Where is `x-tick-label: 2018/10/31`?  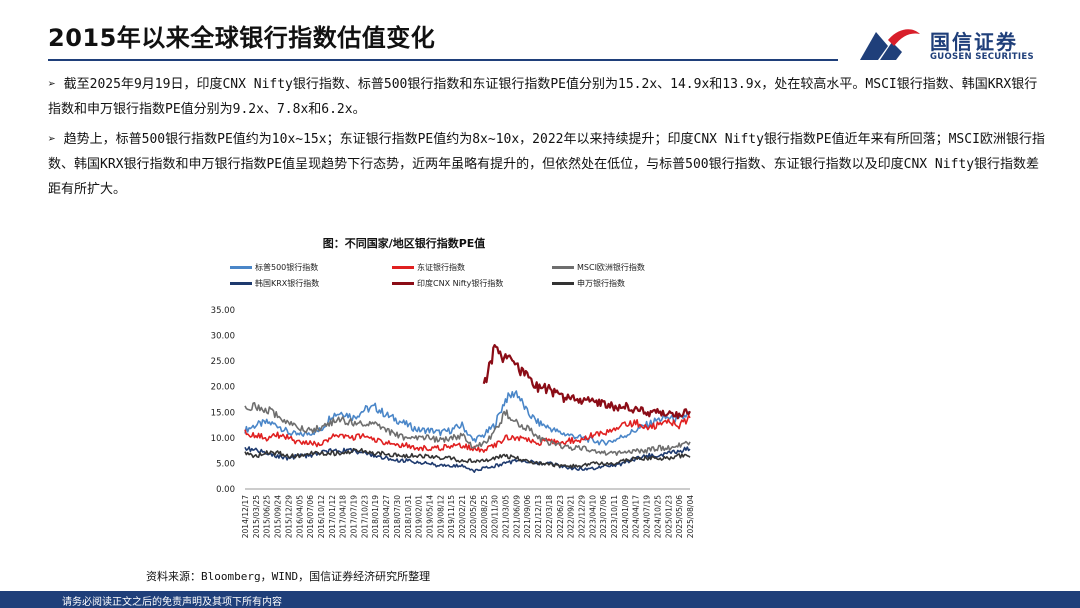 x-tick-label: 2018/10/31 is located at coordinates (408, 516).